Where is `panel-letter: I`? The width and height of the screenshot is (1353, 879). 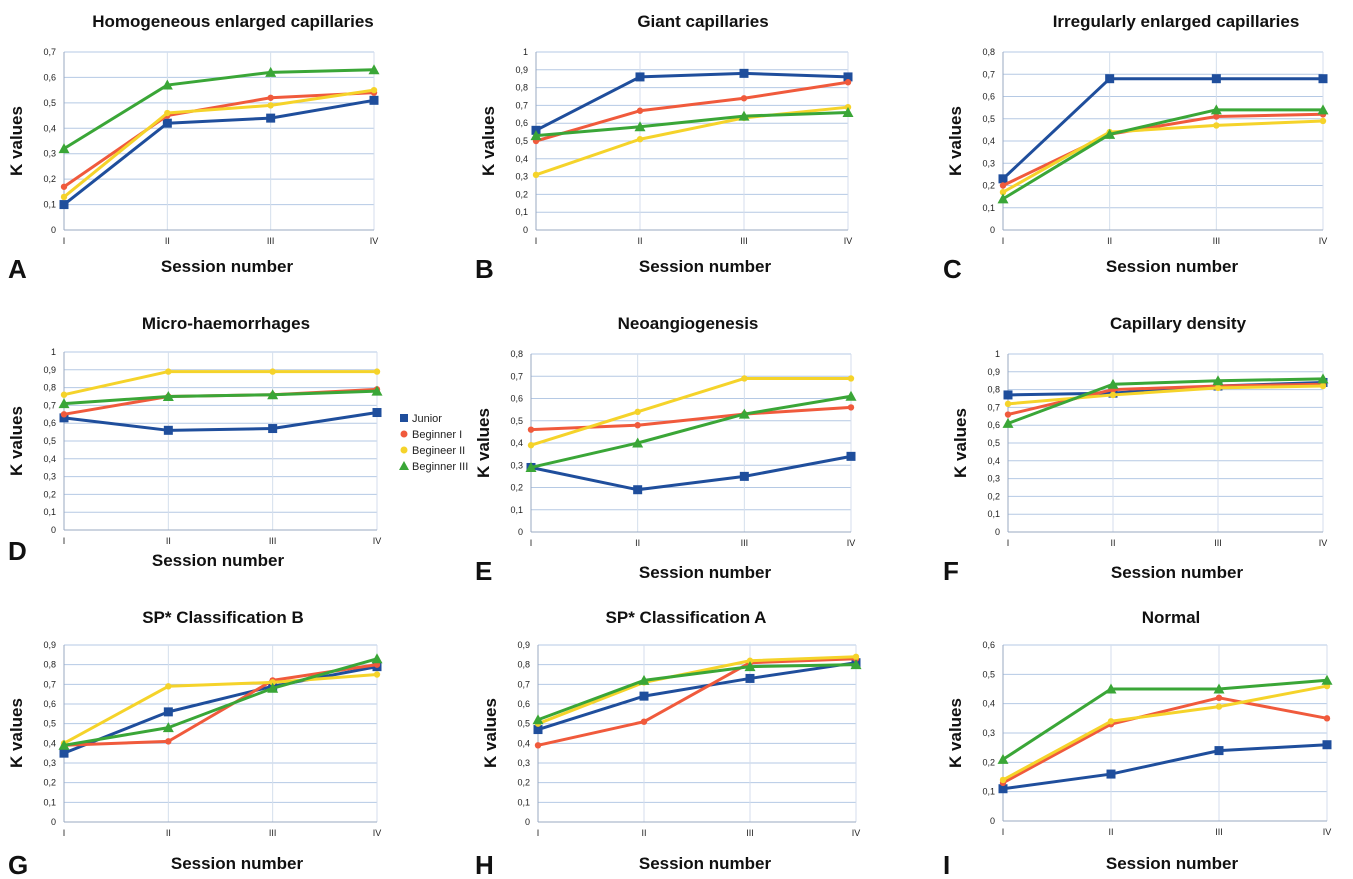 panel-letter: I is located at coordinates (946, 864).